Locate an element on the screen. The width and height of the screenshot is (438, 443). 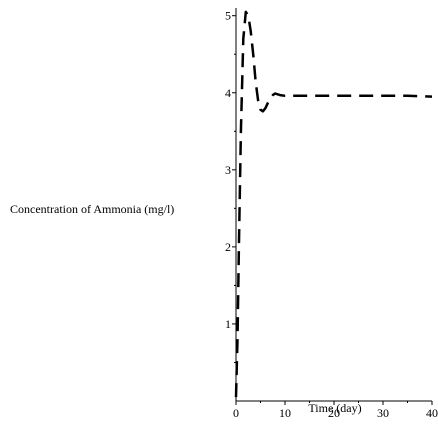
x-tick-label: 0 is located at coordinates (236, 413).